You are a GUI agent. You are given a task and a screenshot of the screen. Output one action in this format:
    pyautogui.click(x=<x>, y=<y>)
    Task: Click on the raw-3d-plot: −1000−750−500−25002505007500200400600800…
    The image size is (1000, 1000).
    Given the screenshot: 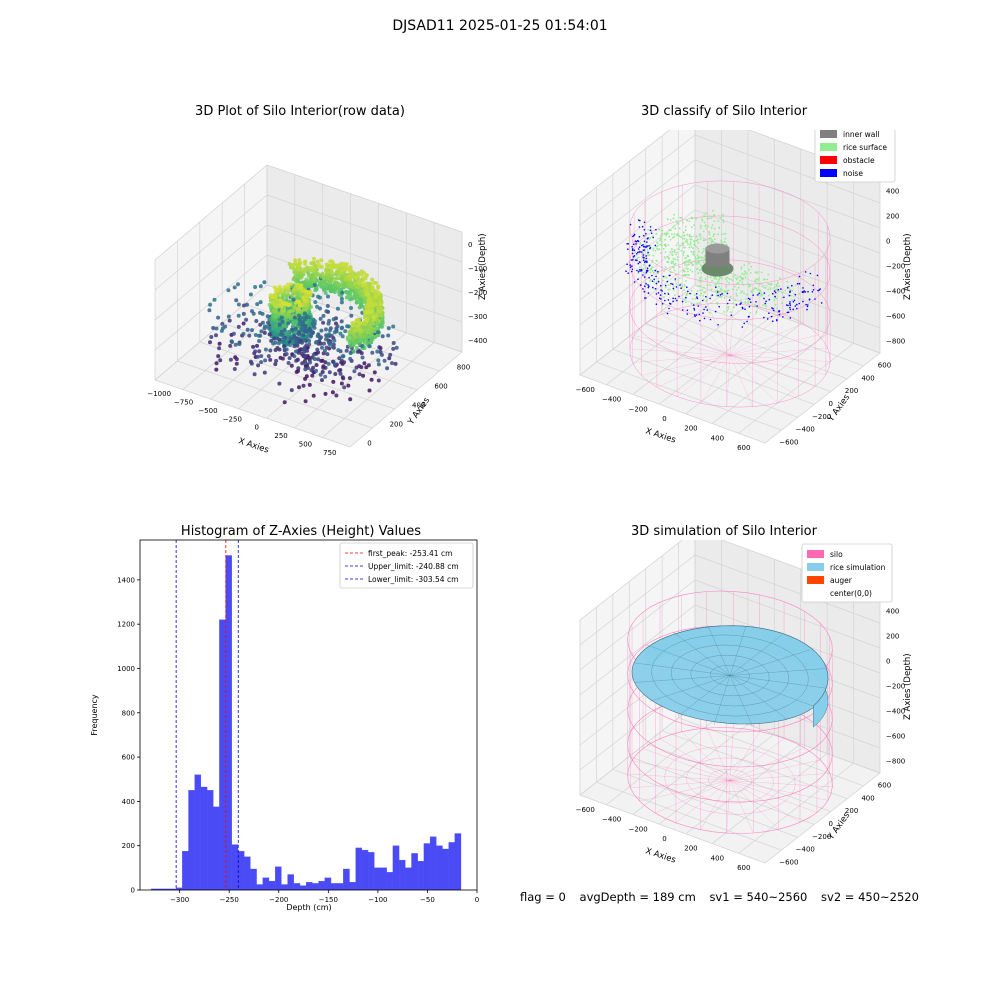 What is the action you would take?
    pyautogui.click(x=310, y=295)
    